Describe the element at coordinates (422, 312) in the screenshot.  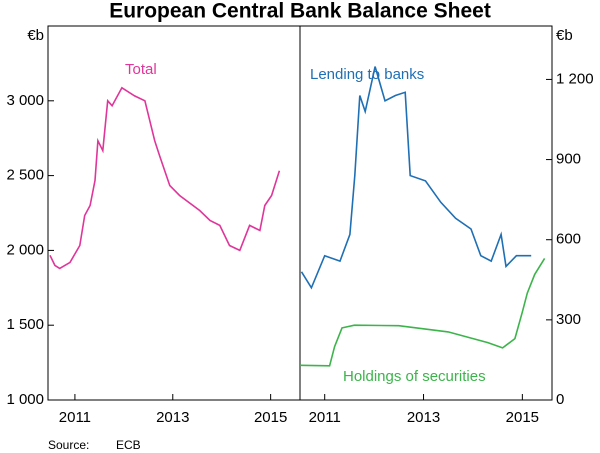
I see `series-line` at that location.